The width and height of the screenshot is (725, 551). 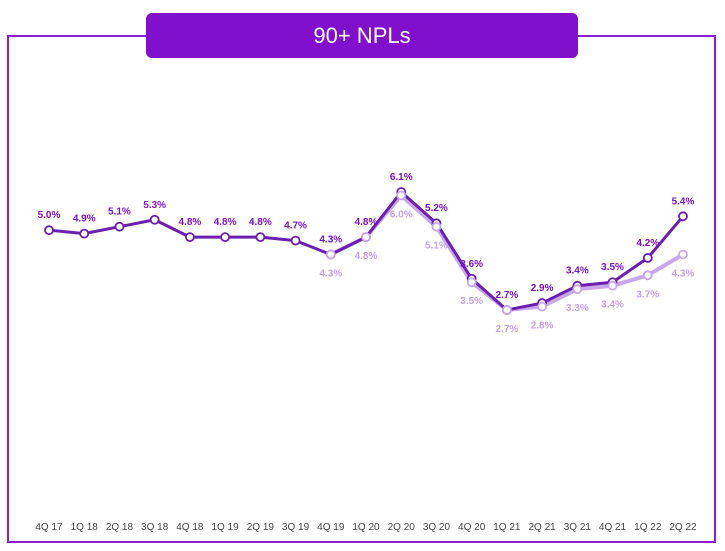 What do you see at coordinates (542, 527) in the screenshot?
I see `x-tick-label: 2Q 21` at bounding box center [542, 527].